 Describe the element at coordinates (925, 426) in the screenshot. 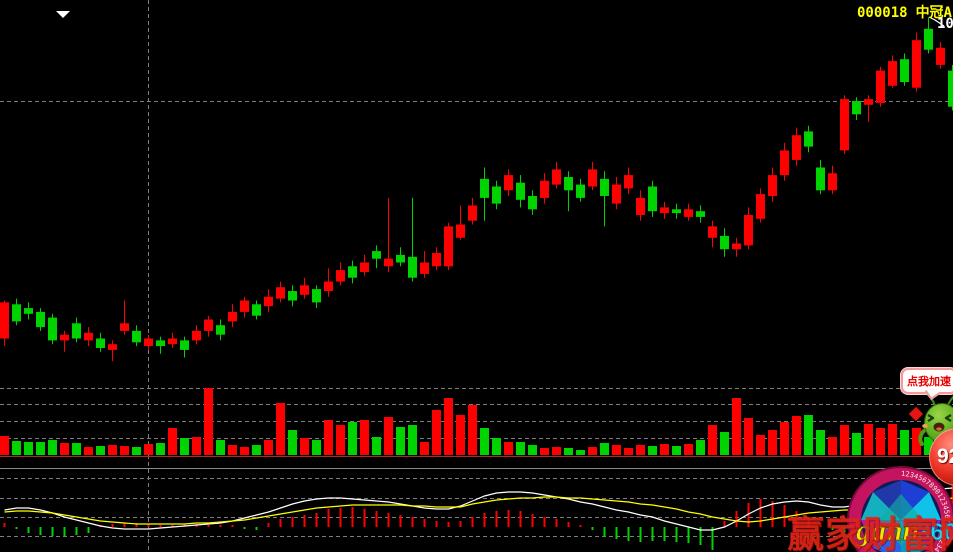

I see `mascot-cheek` at that location.